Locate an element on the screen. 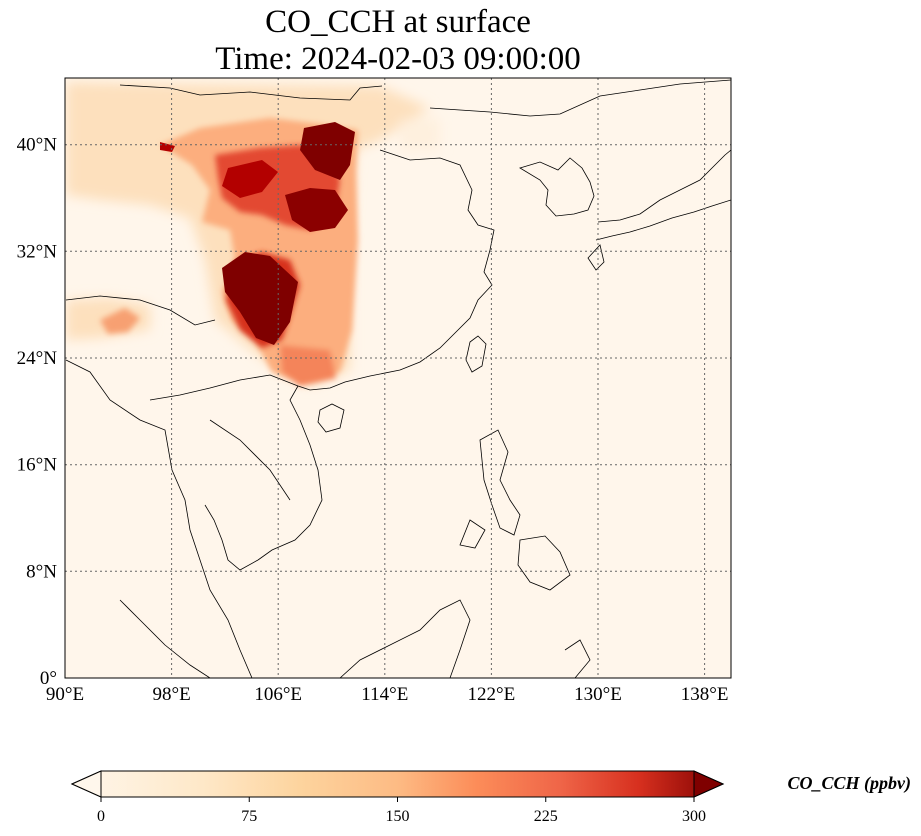 The image size is (921, 836). lon-tick-label: 114°E is located at coordinates (384, 694).